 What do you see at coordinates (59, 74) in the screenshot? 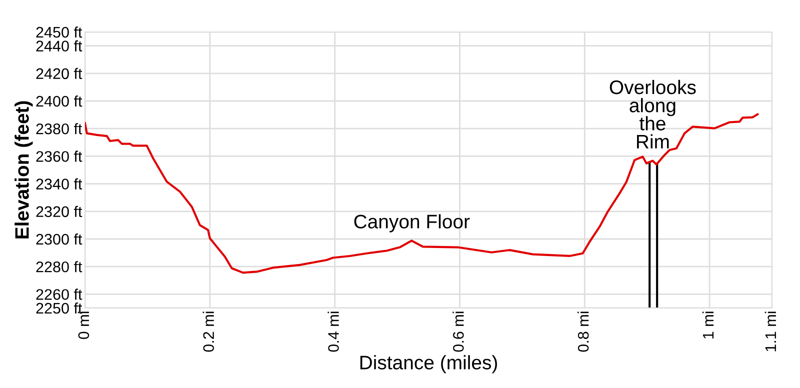
I see `y-tick-label: 2420 ft` at bounding box center [59, 74].